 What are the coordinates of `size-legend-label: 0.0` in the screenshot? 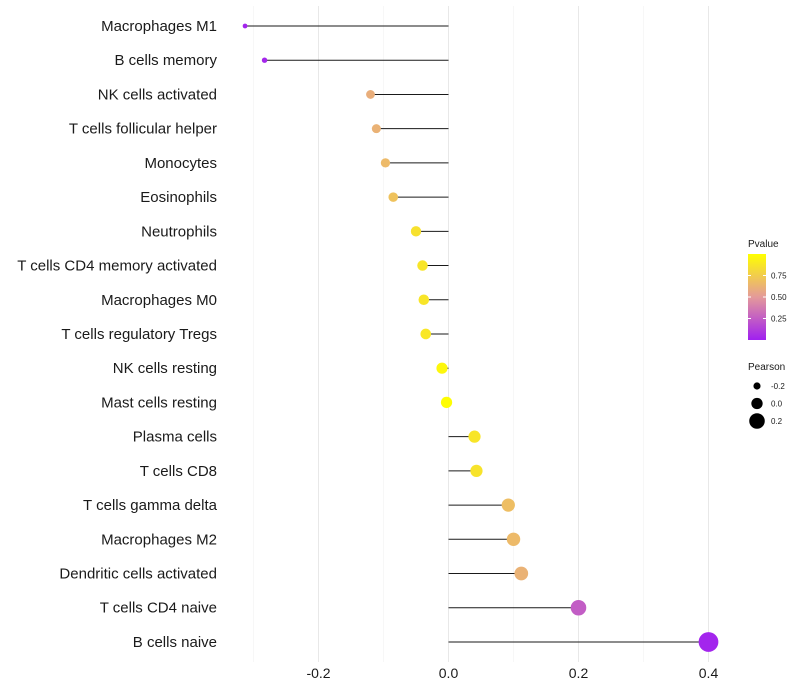 It's located at (777, 404).